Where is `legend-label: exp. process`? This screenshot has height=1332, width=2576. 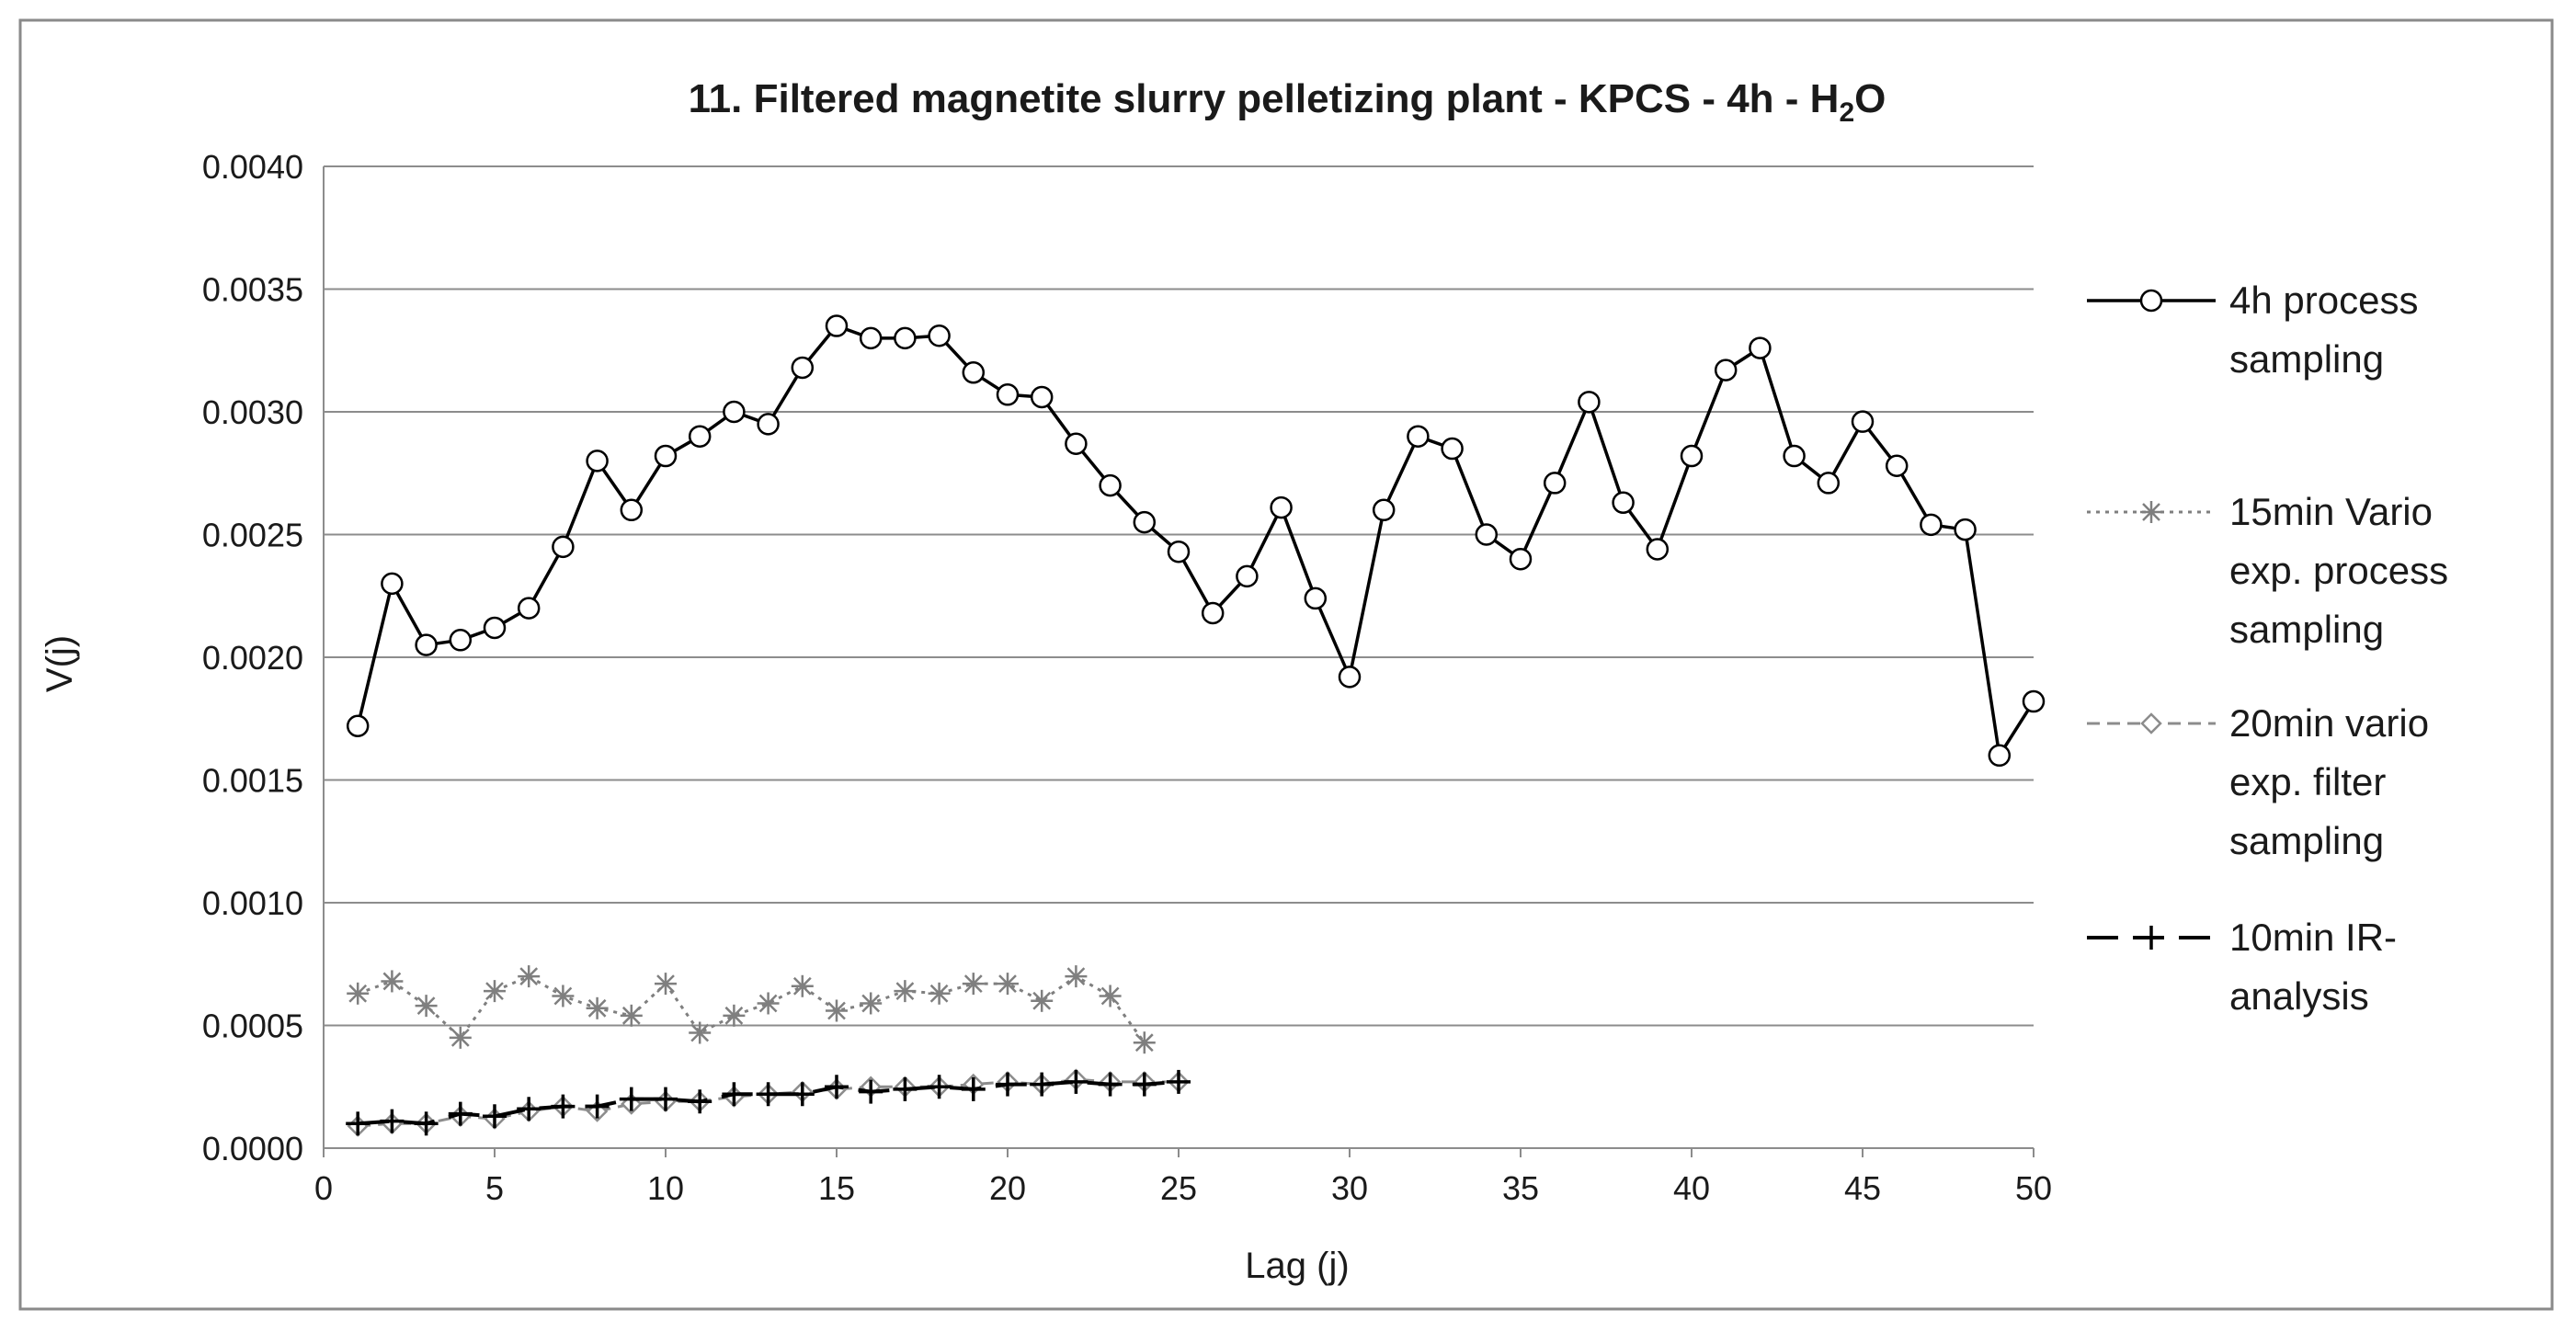
legend-label: exp. process is located at coordinates (2338, 570).